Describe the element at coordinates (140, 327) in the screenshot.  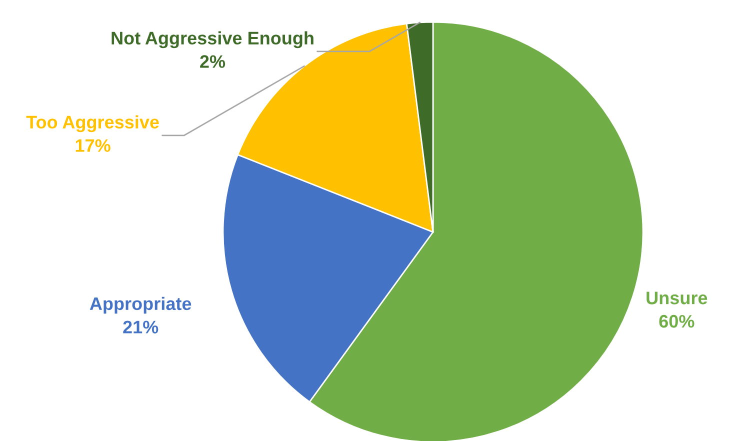
I see `data-label: 21%` at that location.